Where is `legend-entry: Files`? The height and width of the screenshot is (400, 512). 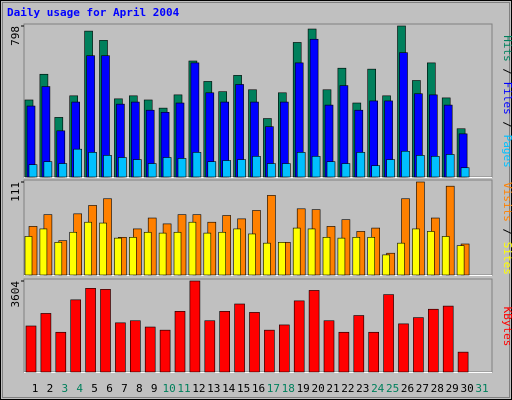 legend-entry: Files is located at coordinates (506, 98).